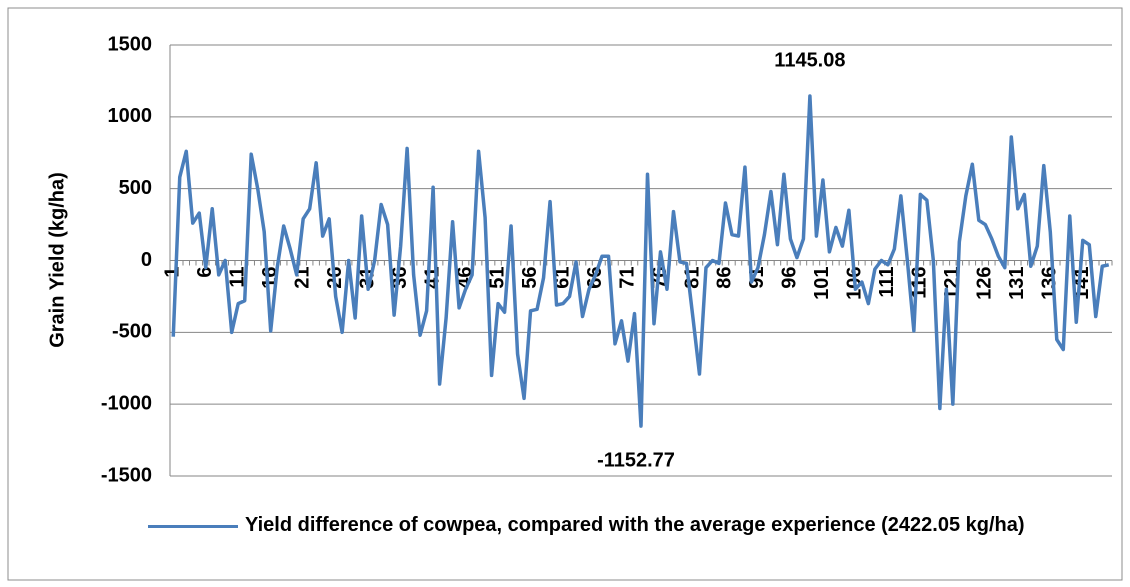 The width and height of the screenshot is (1130, 587). Describe the element at coordinates (237, 277) in the screenshot. I see `x-tick-label: 11` at that location.